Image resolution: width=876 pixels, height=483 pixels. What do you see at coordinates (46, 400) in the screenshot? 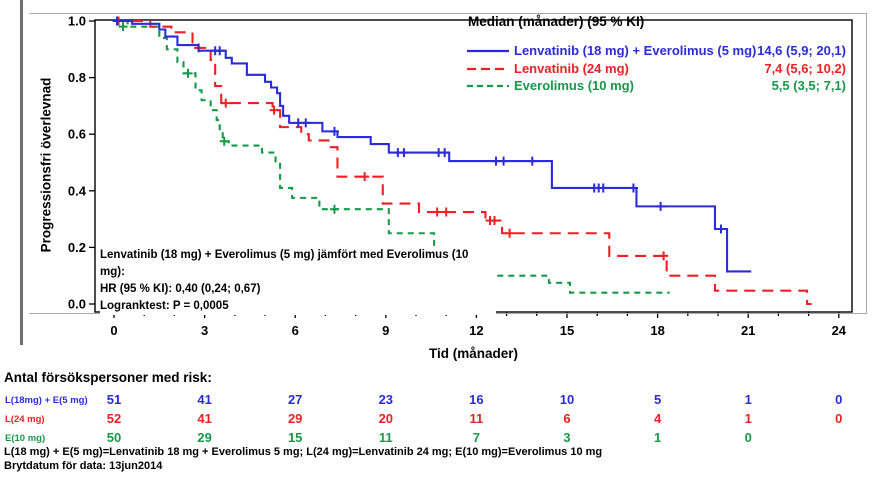
I see `risk-row-label: L(18mg) + E(5 mg)` at bounding box center [46, 400].